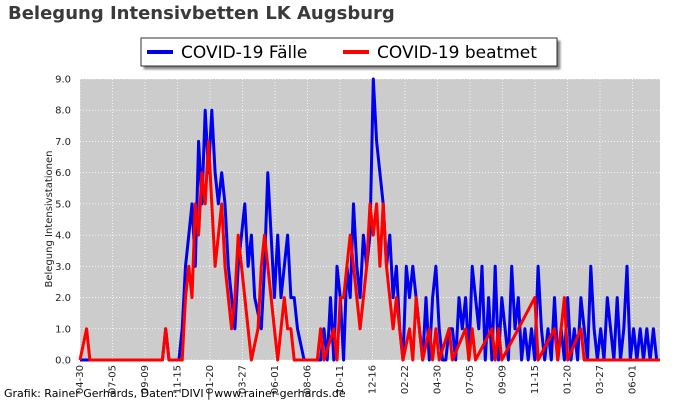  Describe the element at coordinates (63, 80) in the screenshot. I see `y-tick-label: 9.0` at that location.